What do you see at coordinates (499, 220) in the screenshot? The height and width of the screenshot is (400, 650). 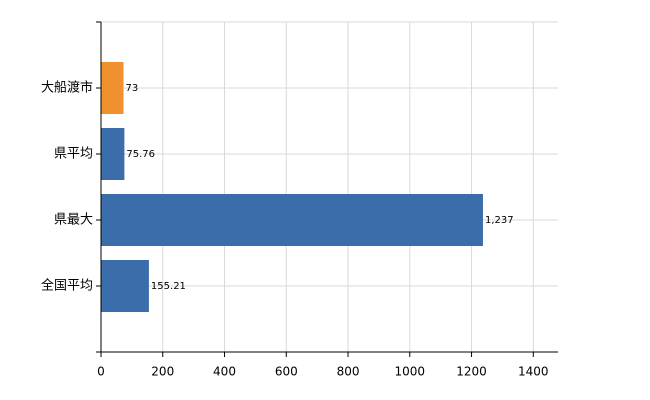 I see `value-label: 1,237` at bounding box center [499, 220].